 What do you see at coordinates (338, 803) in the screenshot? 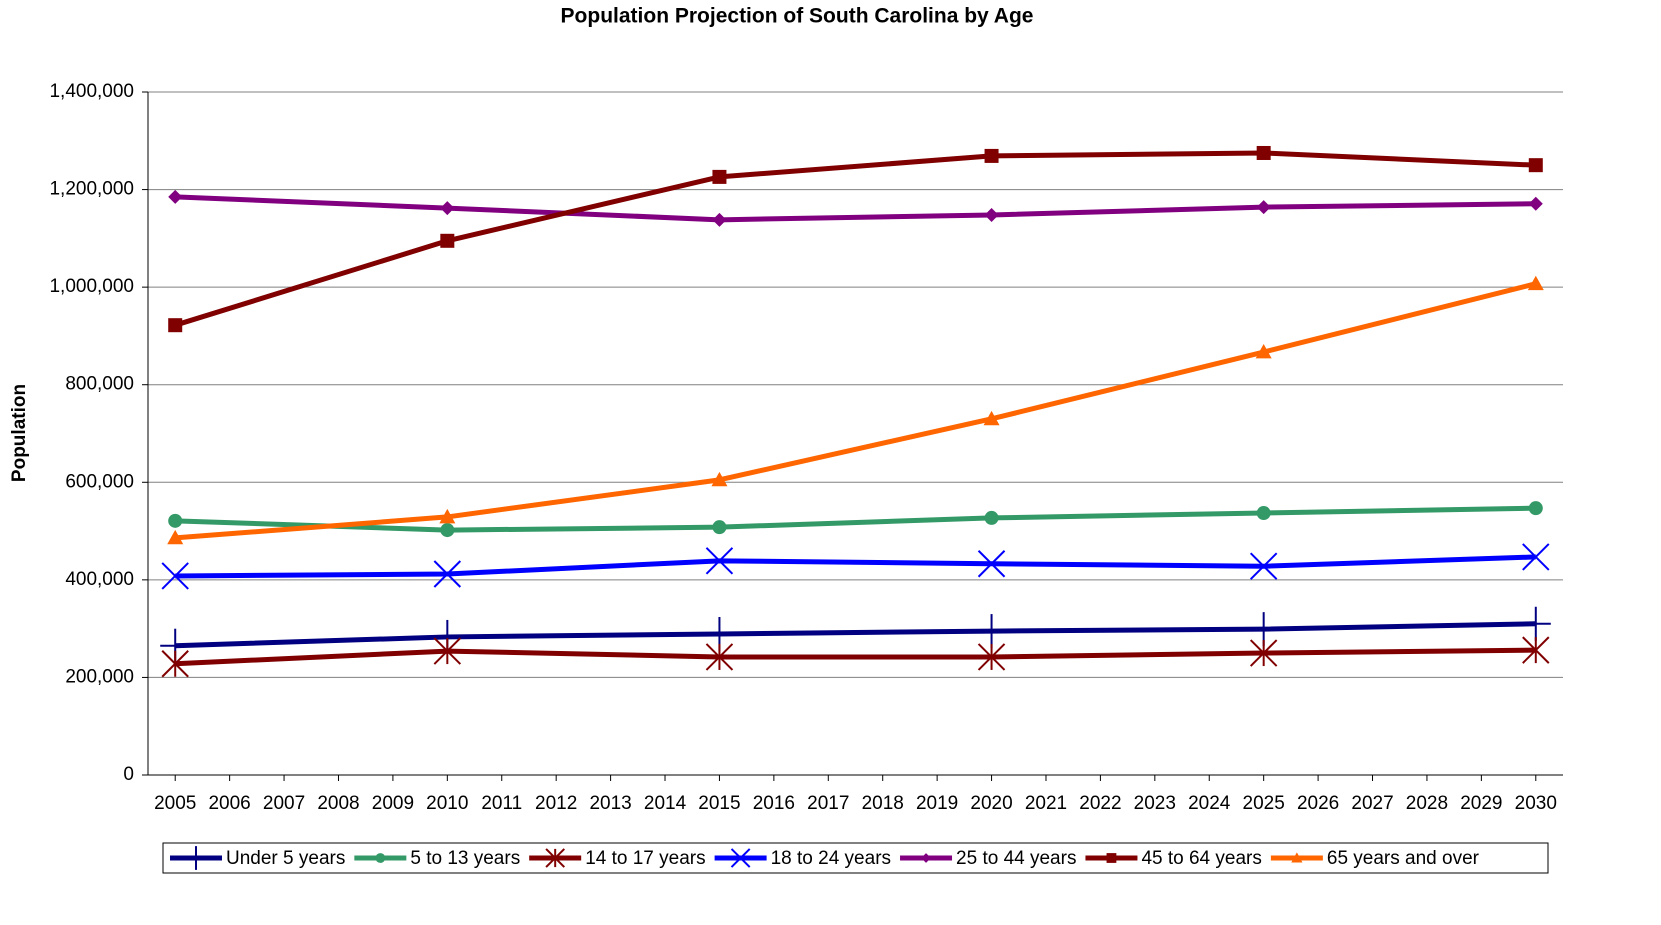
I see `x-tick-label: 2008` at bounding box center [338, 803].